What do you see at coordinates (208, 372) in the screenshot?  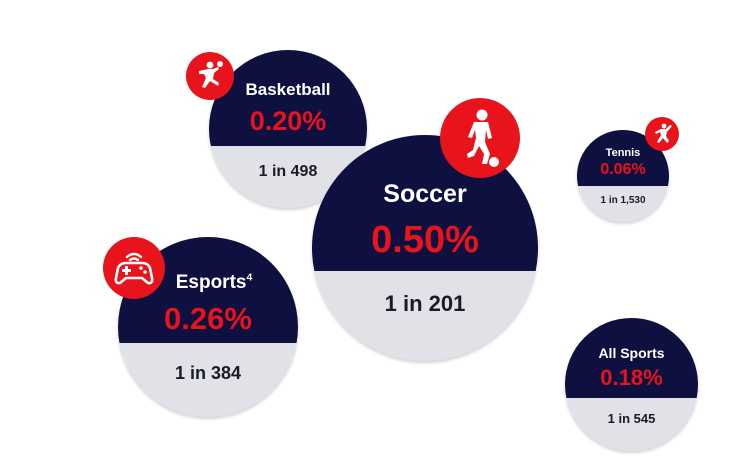 I see `odds-value: 1 in 384` at bounding box center [208, 372].